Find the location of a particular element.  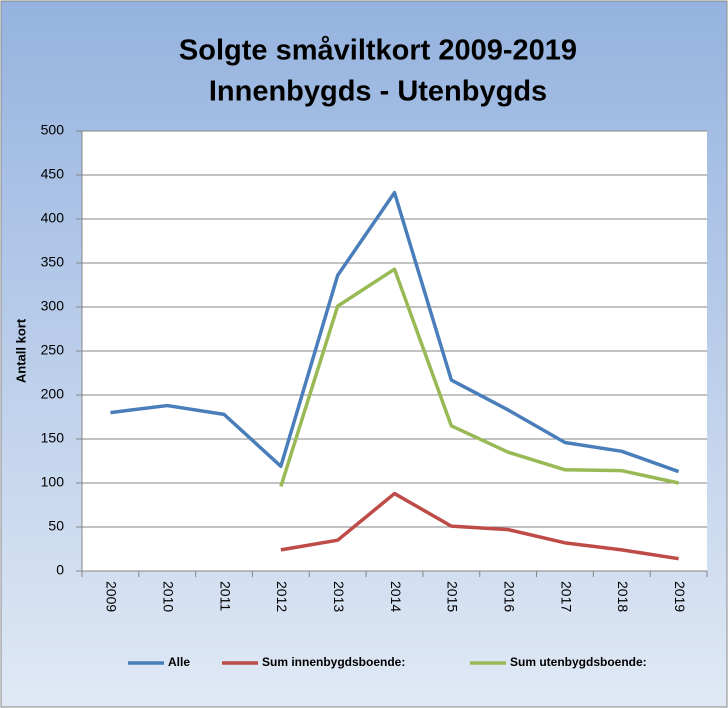

series-line is located at coordinates (479, 526).